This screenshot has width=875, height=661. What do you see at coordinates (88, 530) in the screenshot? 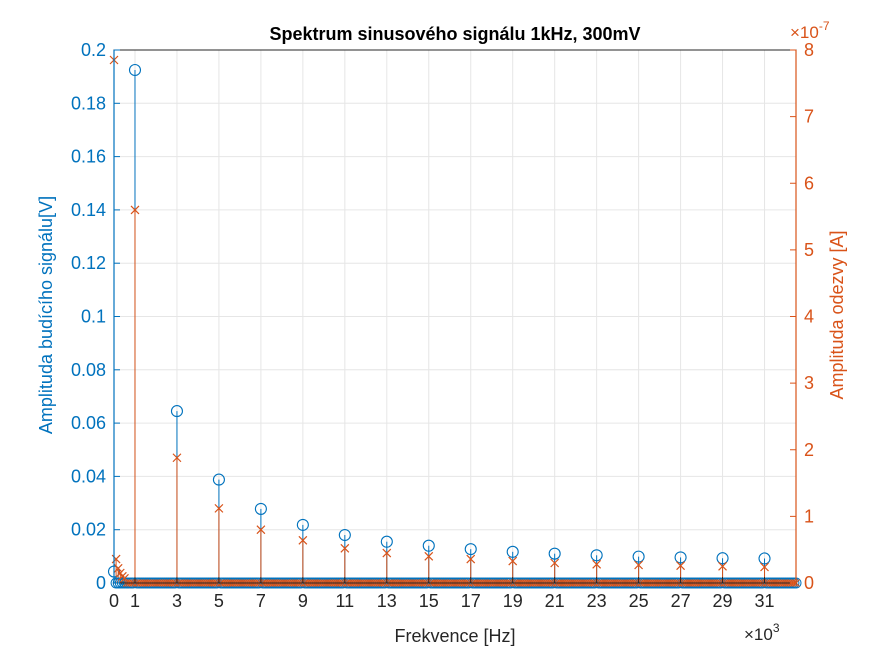
I see `left-tick-label: 0.02` at bounding box center [88, 530].